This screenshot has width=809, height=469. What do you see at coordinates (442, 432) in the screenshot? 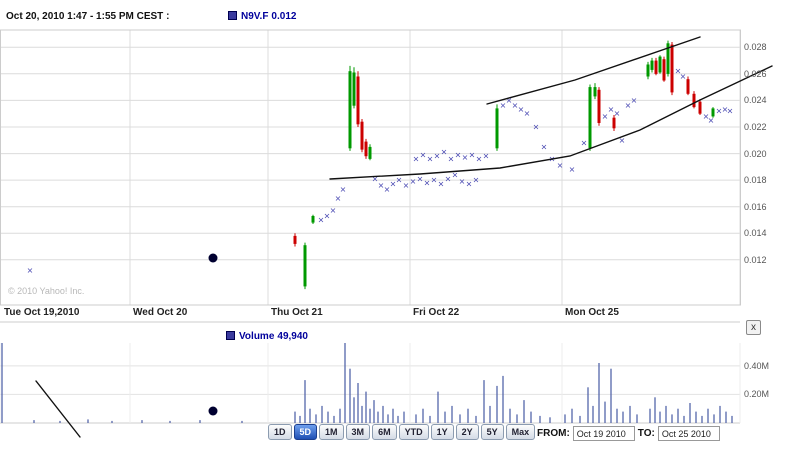
I see `range-button-1y: 1Y` at bounding box center [442, 432].